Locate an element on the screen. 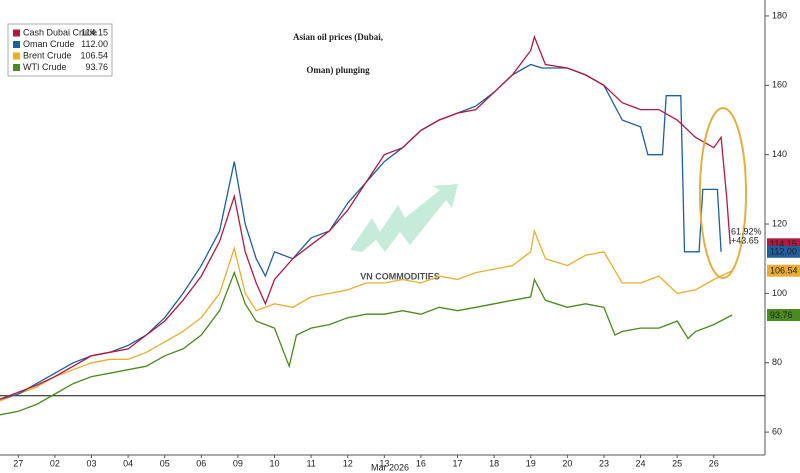  y-tick-label: 100 is located at coordinates (779, 293).